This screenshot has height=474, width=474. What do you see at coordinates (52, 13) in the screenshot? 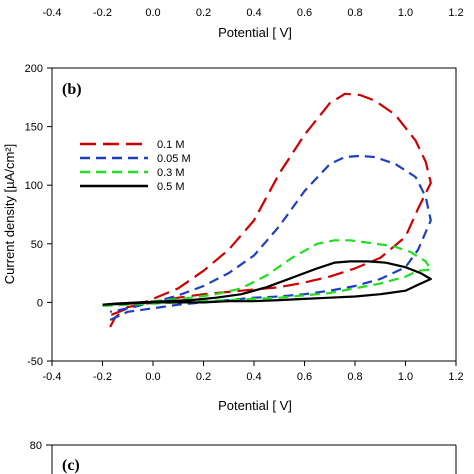
I see `top-x-tick-label: -0.4` at bounding box center [52, 13].